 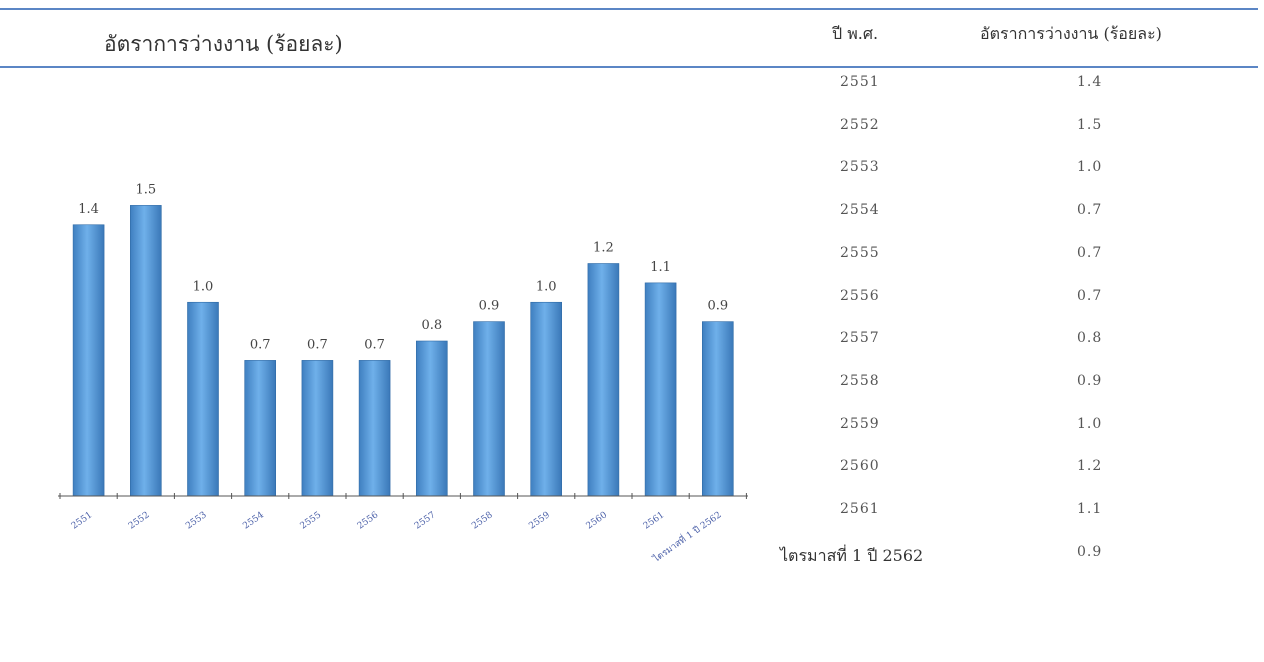 I want to click on x-tick-label: 2552, so click(x=139, y=520).